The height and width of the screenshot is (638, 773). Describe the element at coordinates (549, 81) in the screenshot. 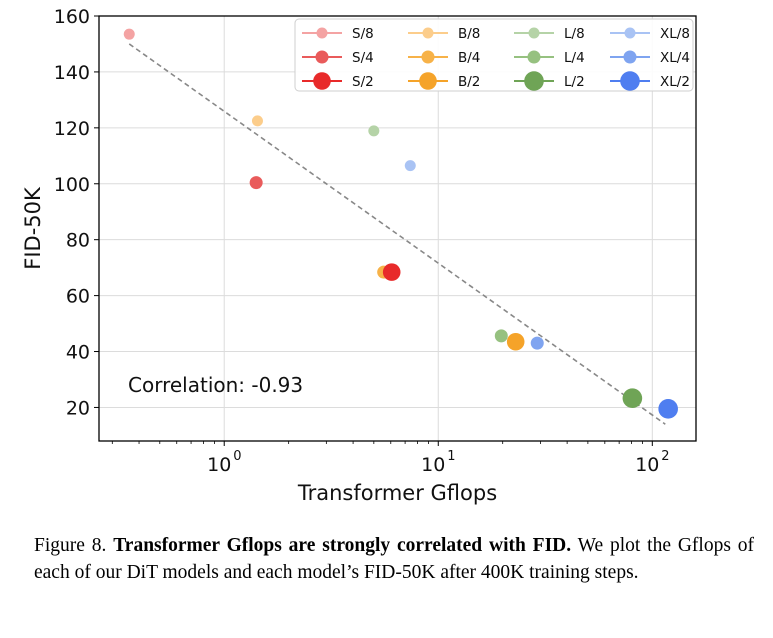

I see `legend-entry: L/2` at that location.